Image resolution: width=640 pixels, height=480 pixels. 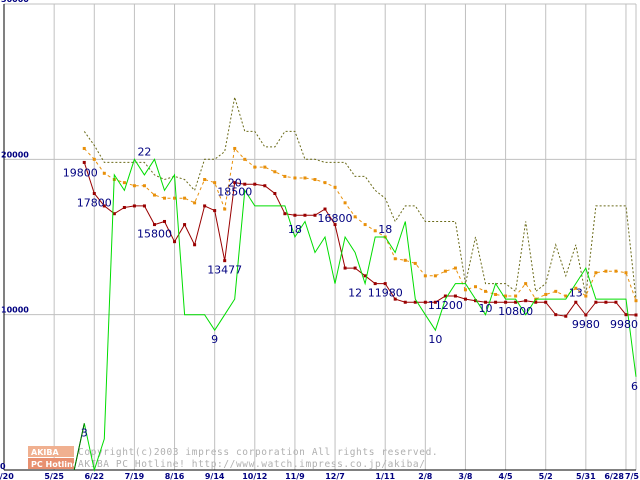 What do you see at coordinates (614, 476) in the screenshot?
I see `x-tick-label: 6/28` at bounding box center [614, 476].